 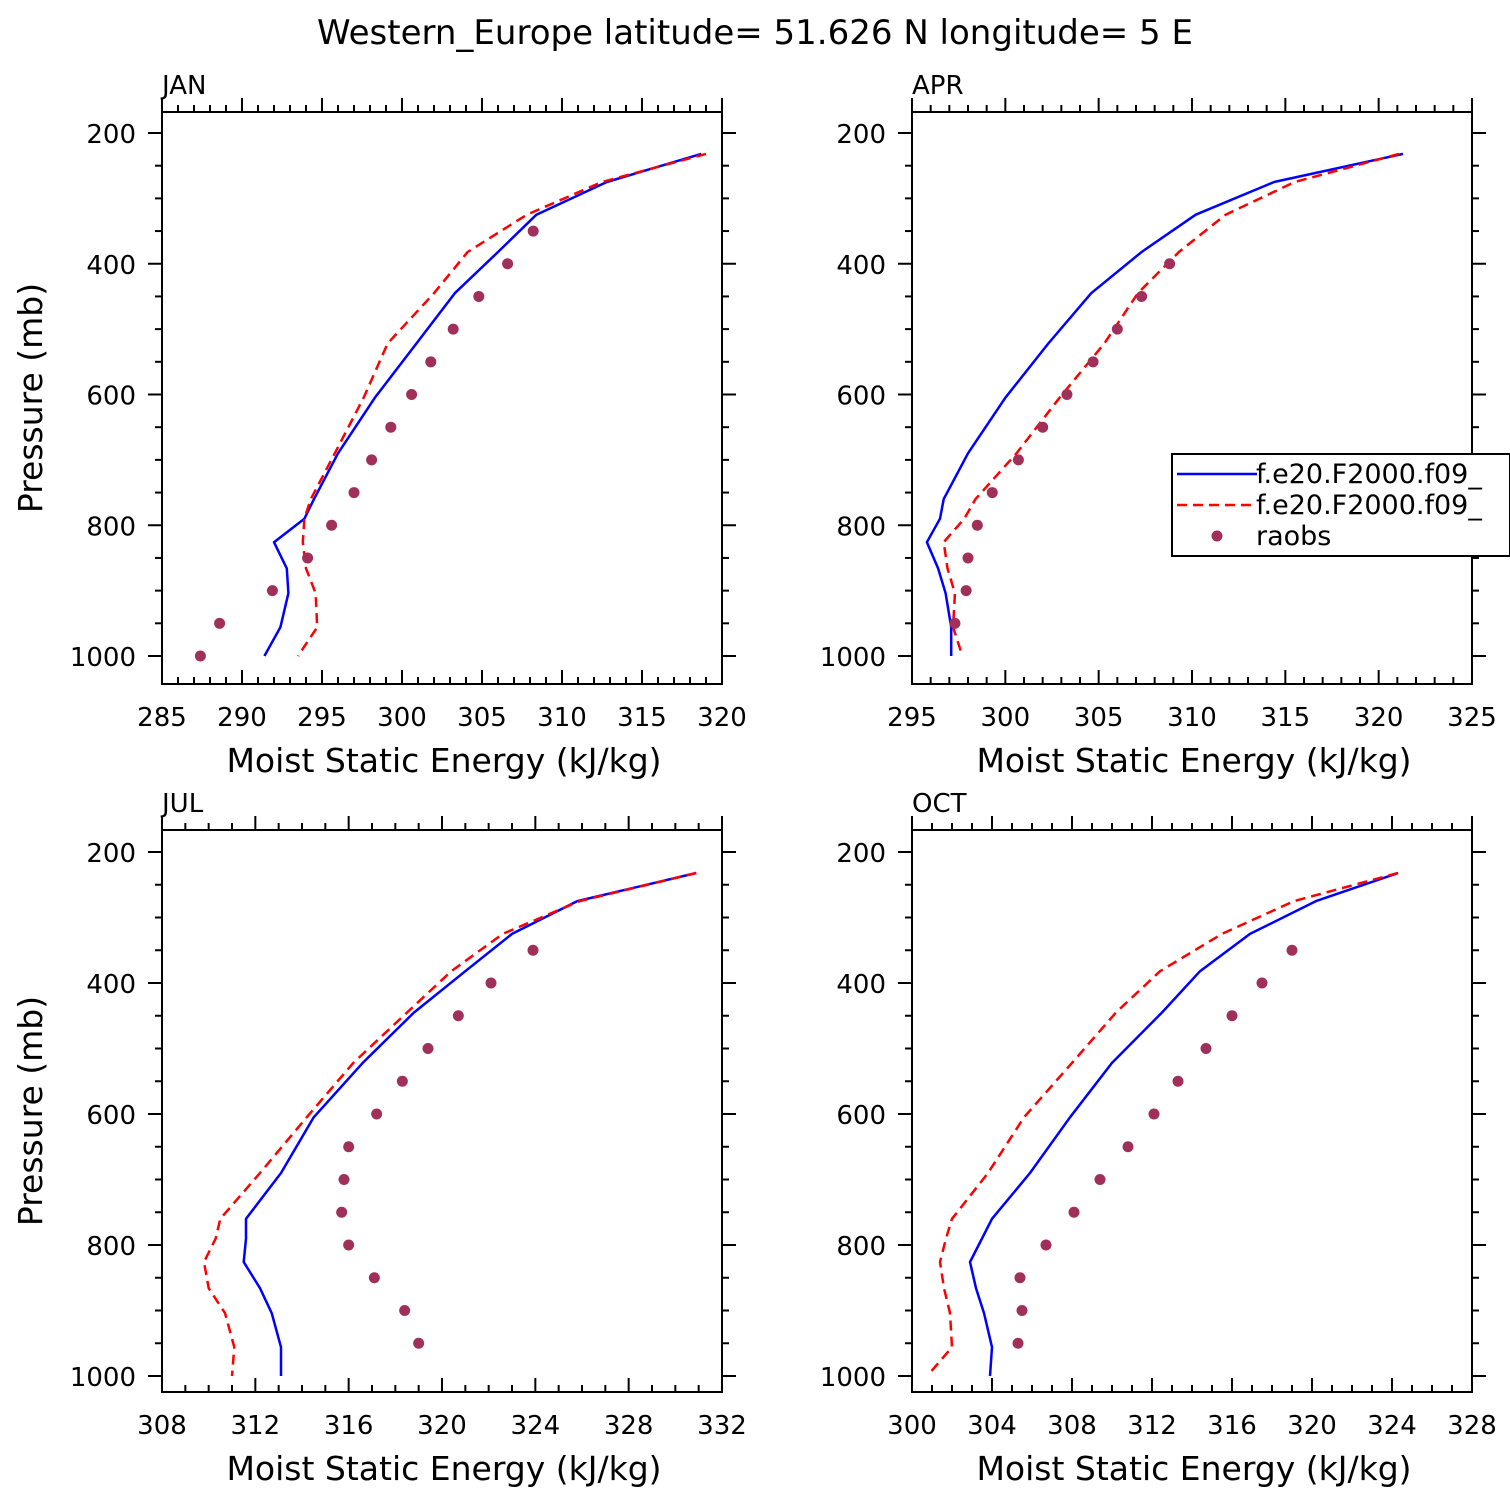 What do you see at coordinates (162, 1426) in the screenshot?
I see `x-tick-label: 308` at bounding box center [162, 1426].